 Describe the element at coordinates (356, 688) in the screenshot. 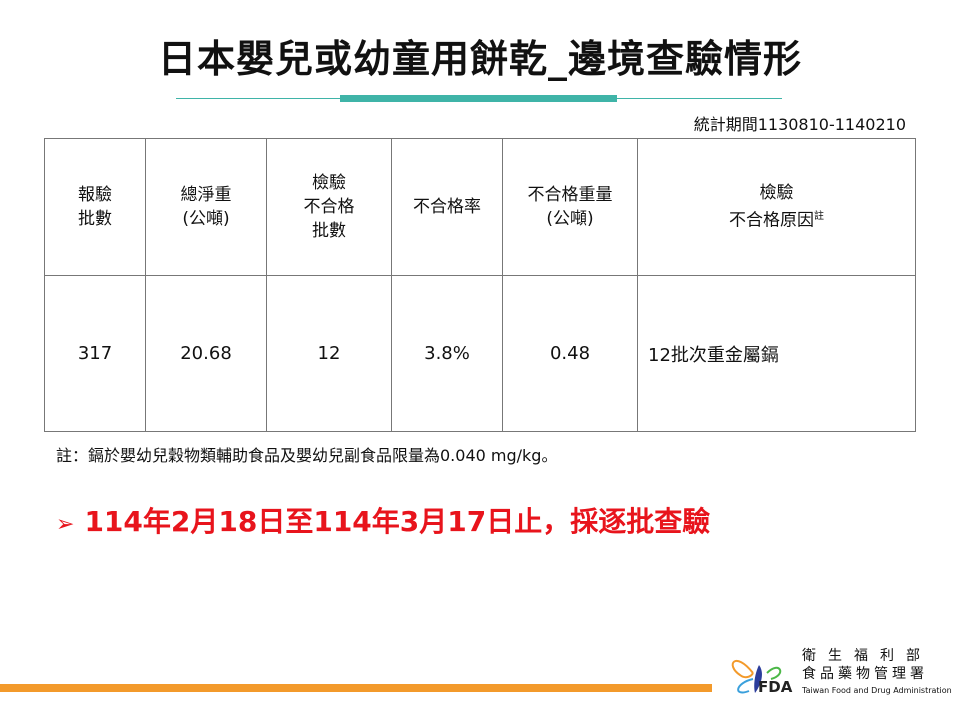

I see `footer-bar` at that location.